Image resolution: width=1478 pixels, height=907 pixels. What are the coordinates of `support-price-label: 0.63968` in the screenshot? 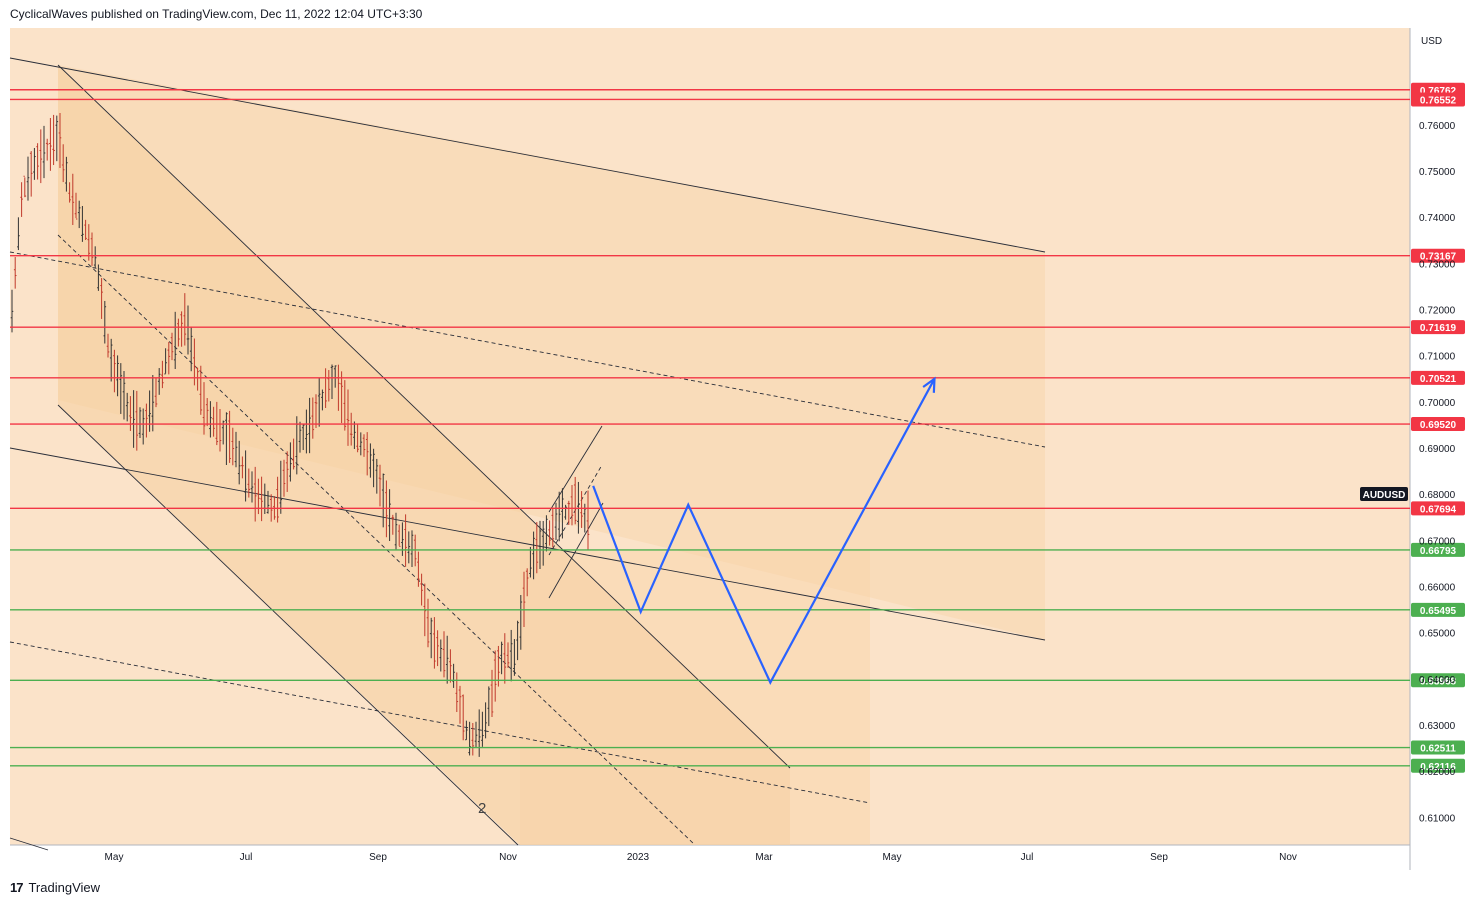 It's located at (1438, 681).